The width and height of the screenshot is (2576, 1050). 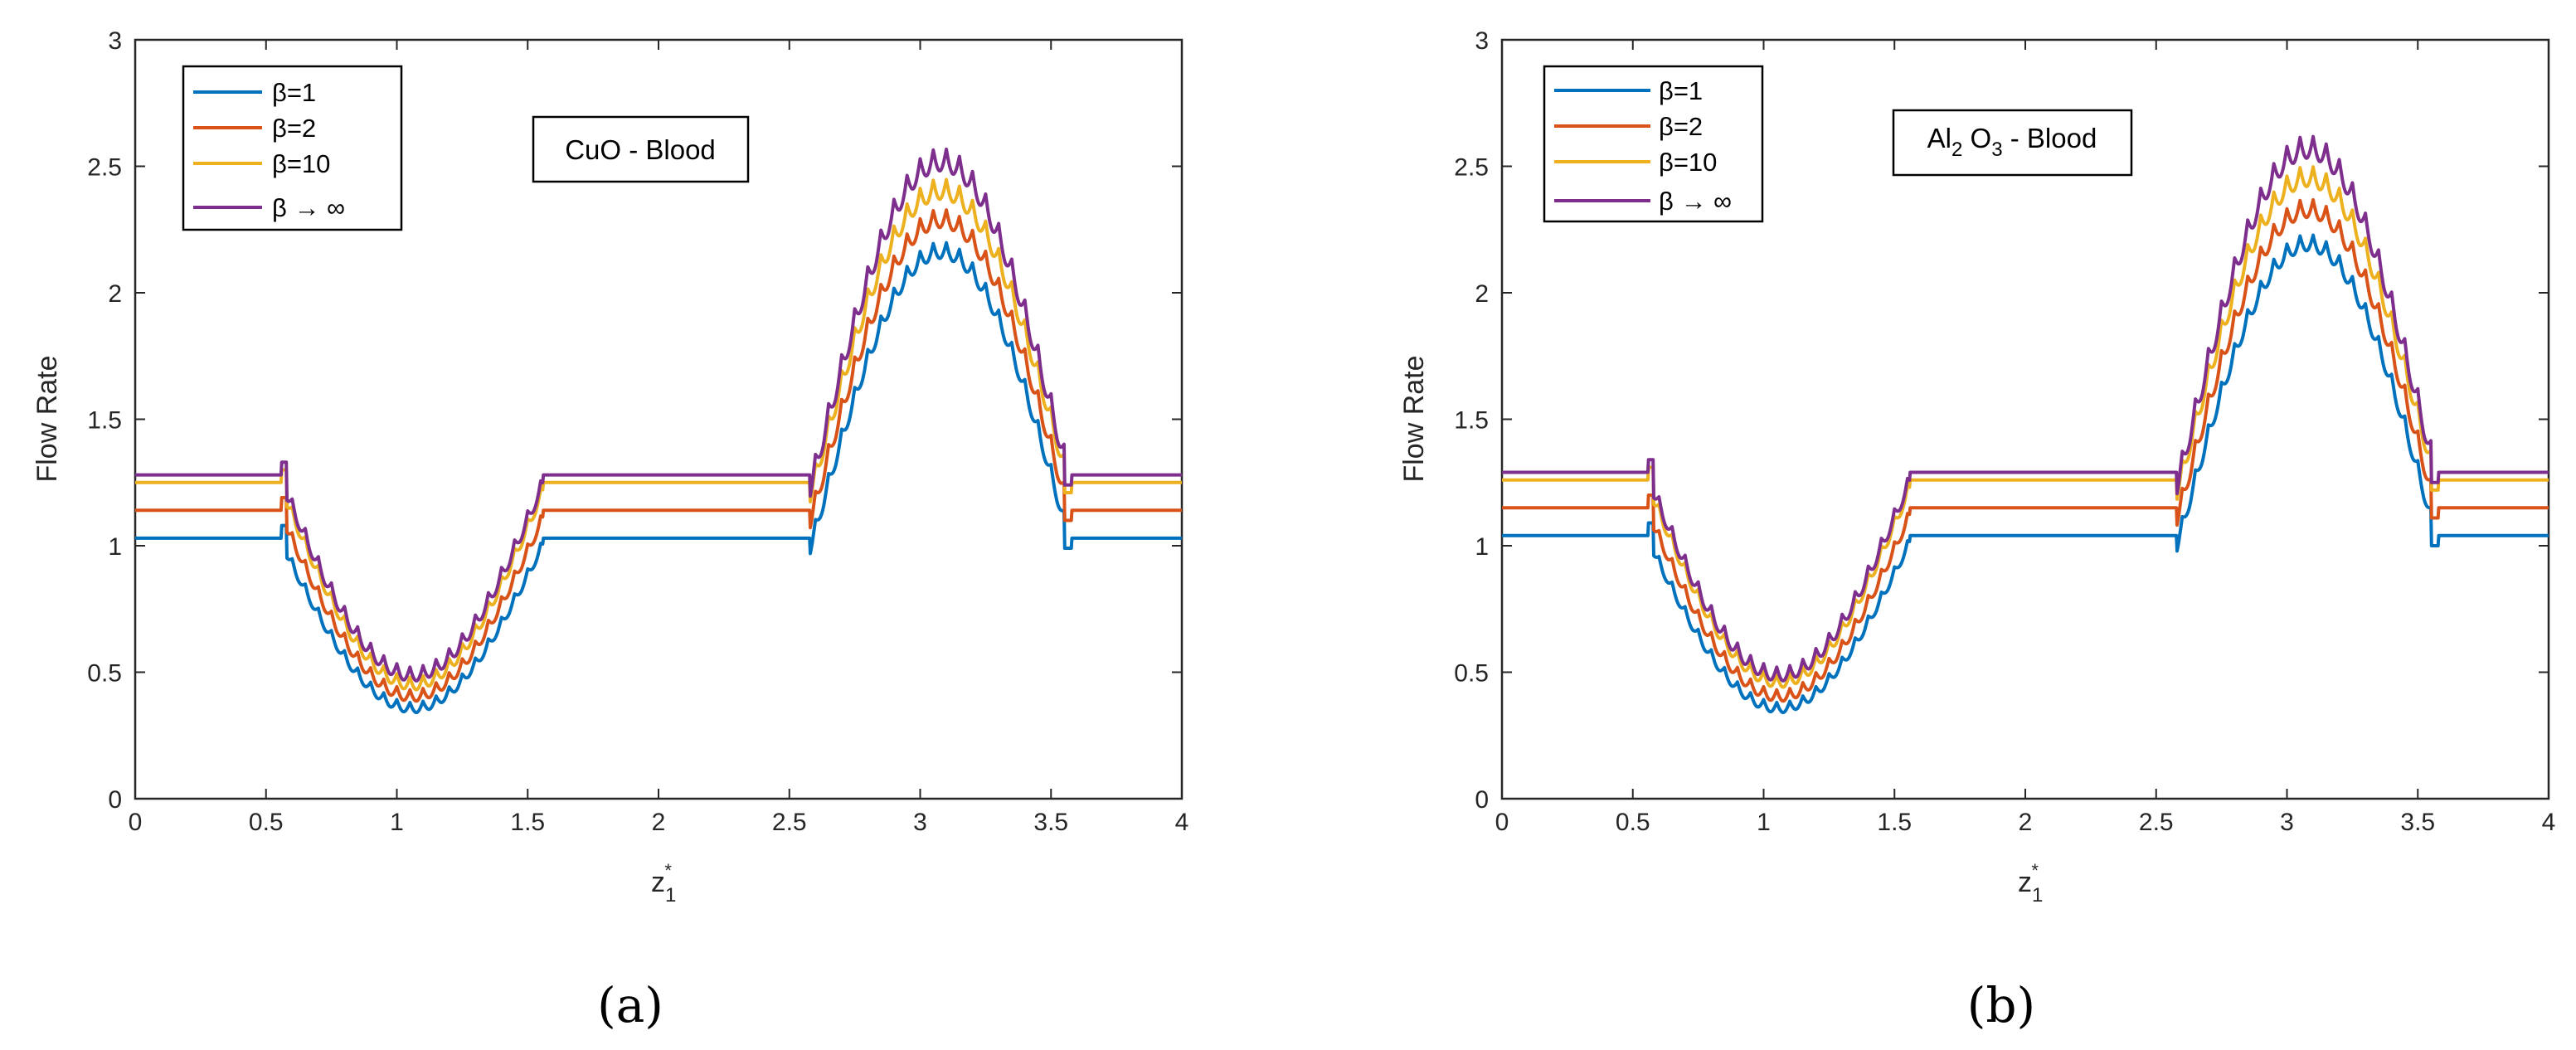 What do you see at coordinates (1182, 822) in the screenshot?
I see `x-tick-label-a-8: 4` at bounding box center [1182, 822].